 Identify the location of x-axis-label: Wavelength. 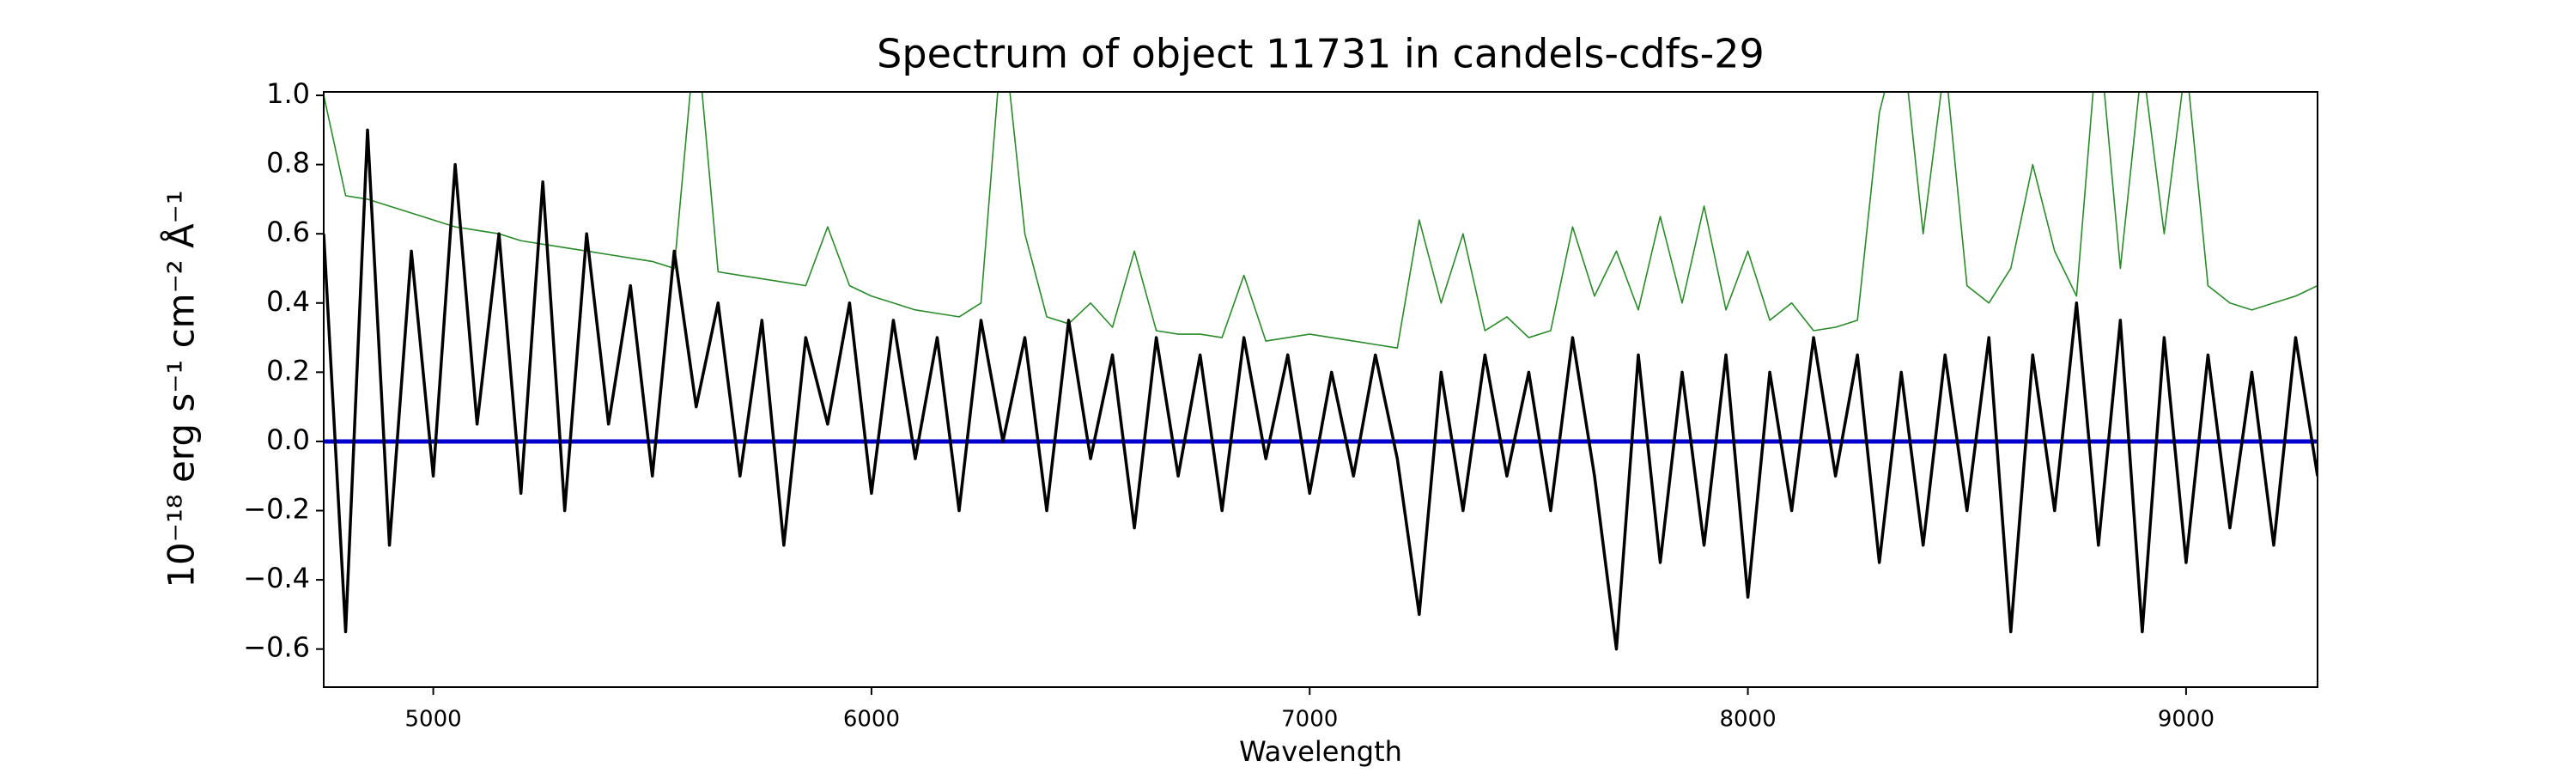
(1320, 751).